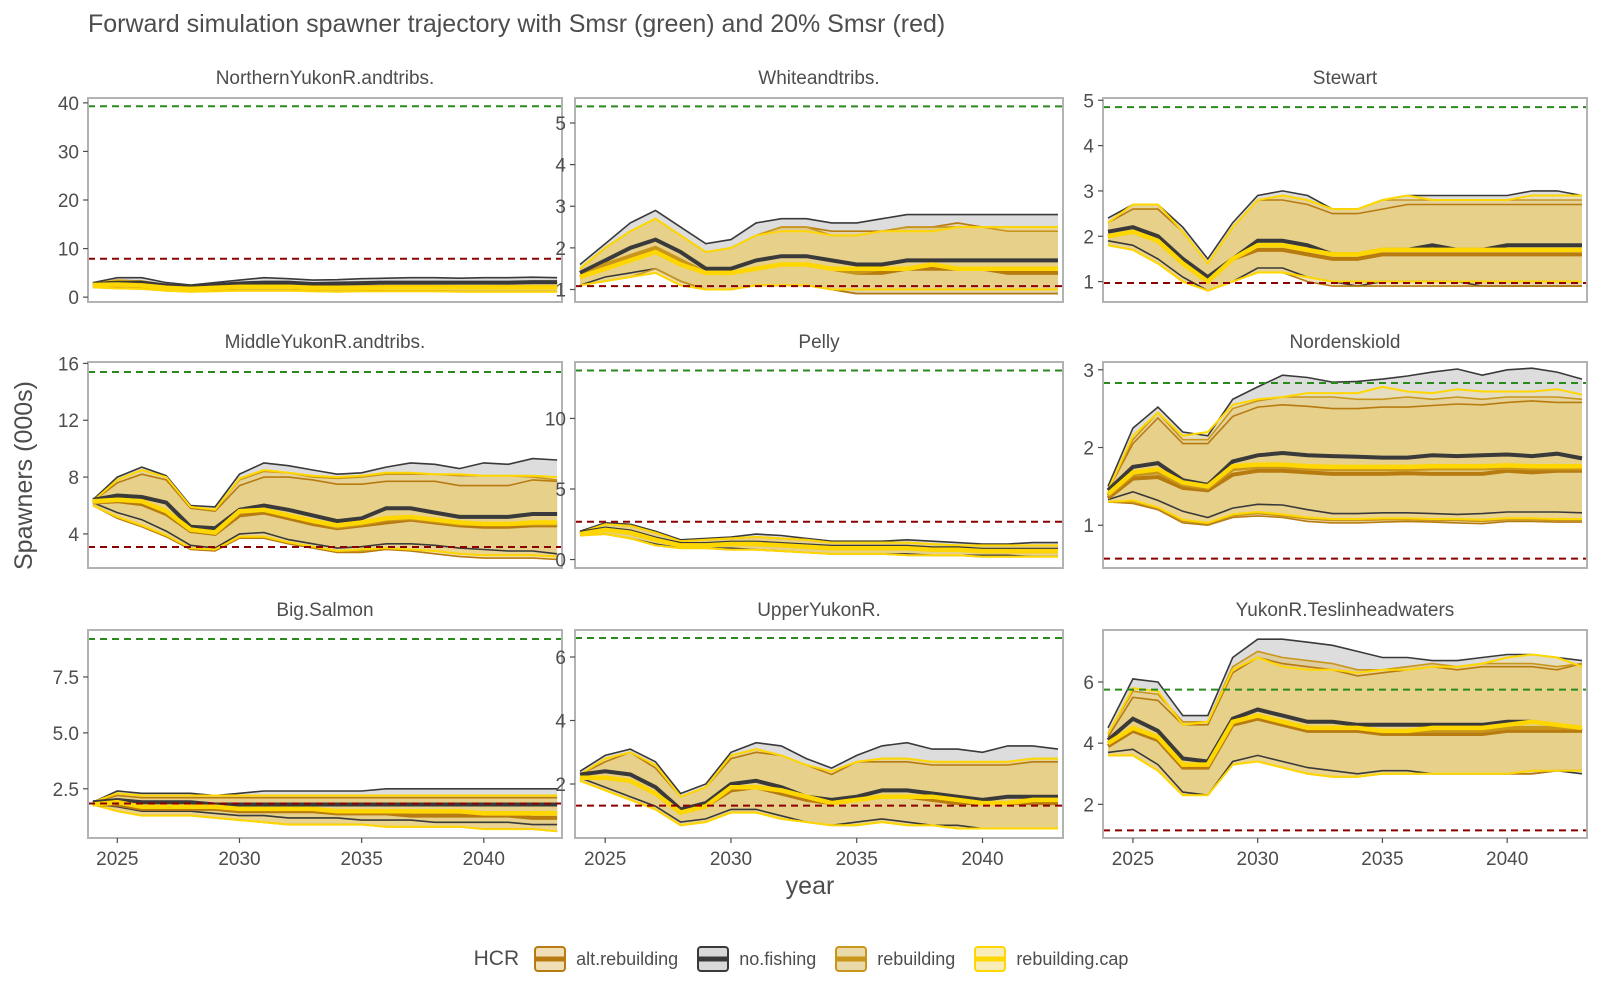  I want to click on y-tick-label: 12, so click(68, 421).